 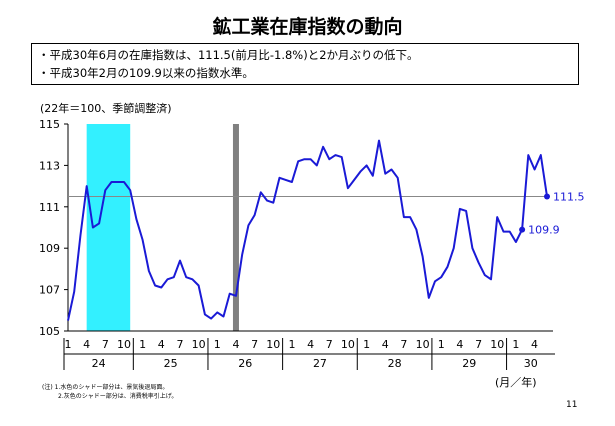 I want to click on y-tick-label: 109, so click(x=49, y=248).